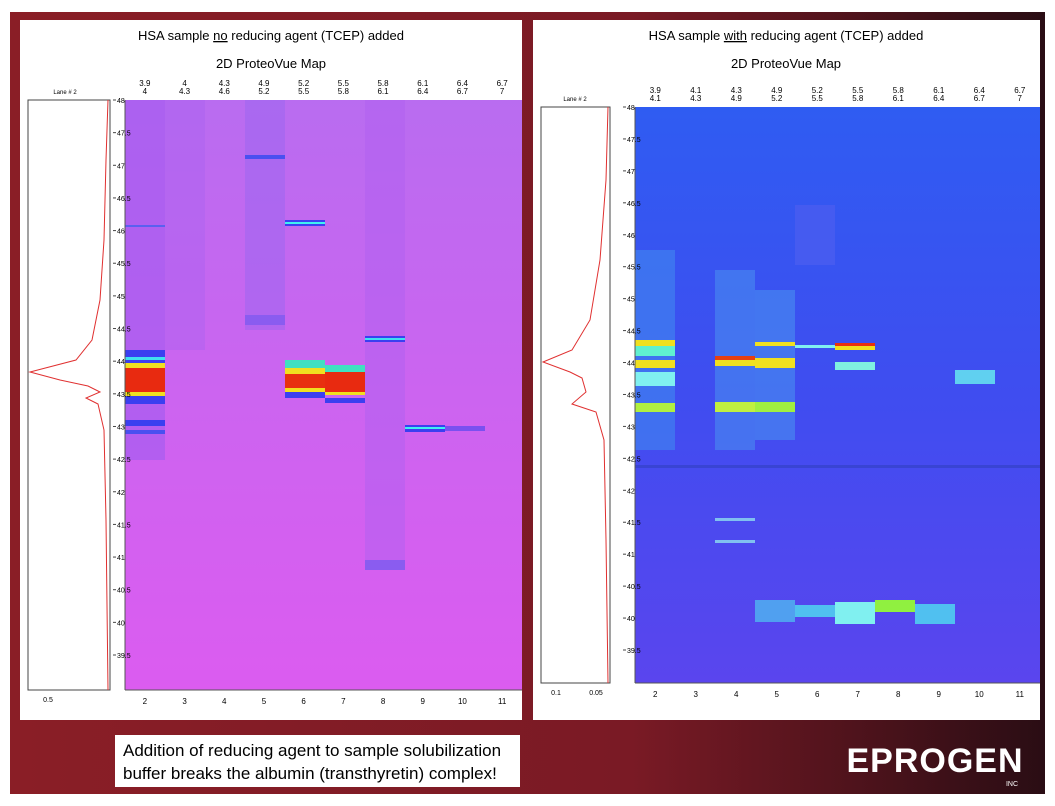 The height and width of the screenshot is (806, 1055). Describe the element at coordinates (696, 90) in the screenshot. I see `pi-range-label: 4.1` at that location.